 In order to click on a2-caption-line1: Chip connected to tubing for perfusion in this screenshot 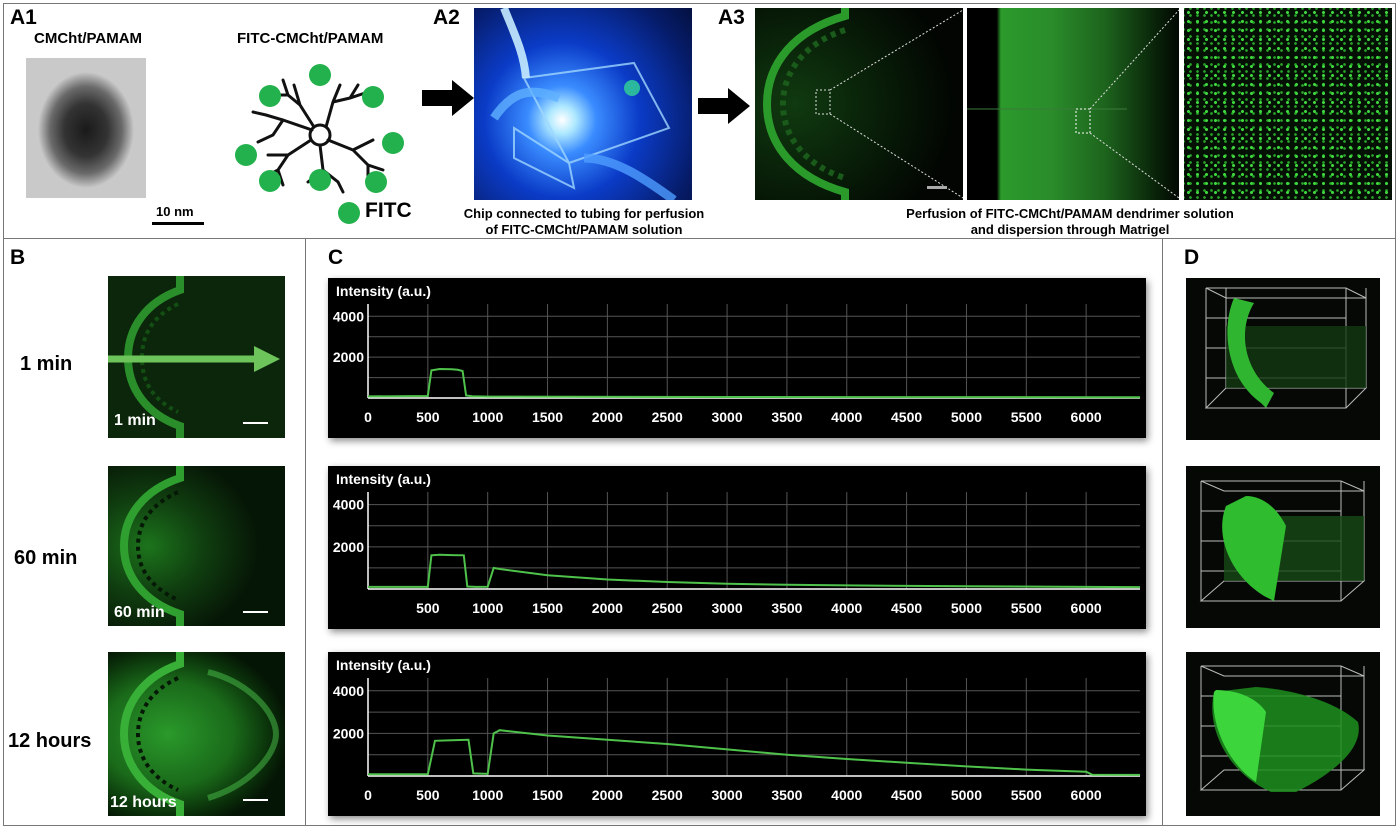, I will do `click(584, 213)`.